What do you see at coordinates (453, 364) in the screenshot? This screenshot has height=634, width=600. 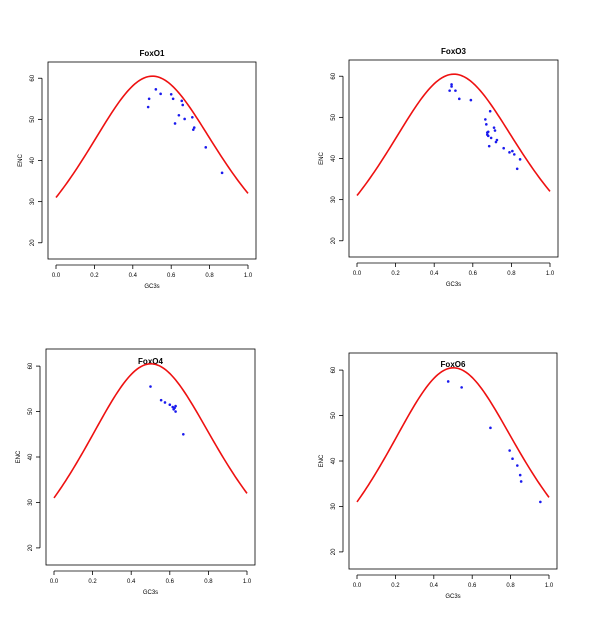 I see `chart-title: FoxO6` at bounding box center [453, 364].